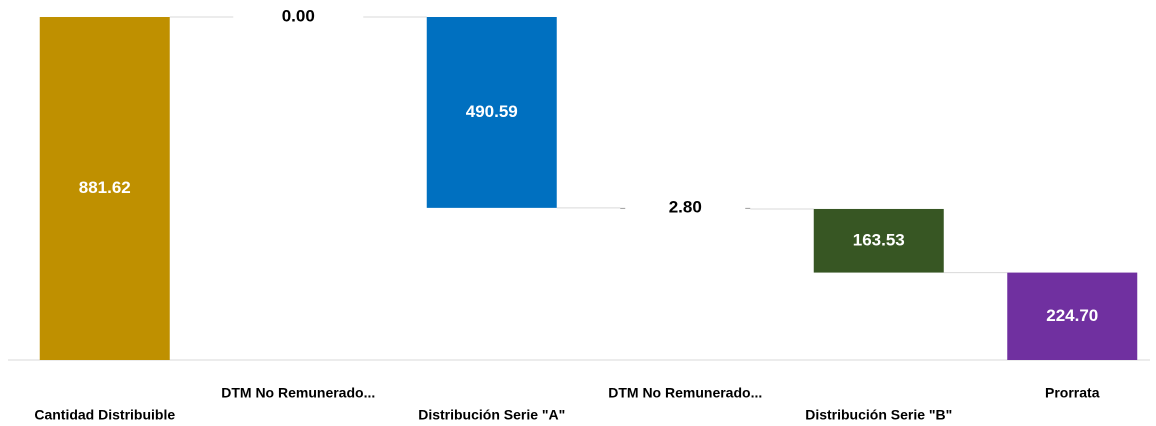 Image resolution: width=1156 pixels, height=426 pixels. I want to click on value-label: 224.70, so click(1072, 315).